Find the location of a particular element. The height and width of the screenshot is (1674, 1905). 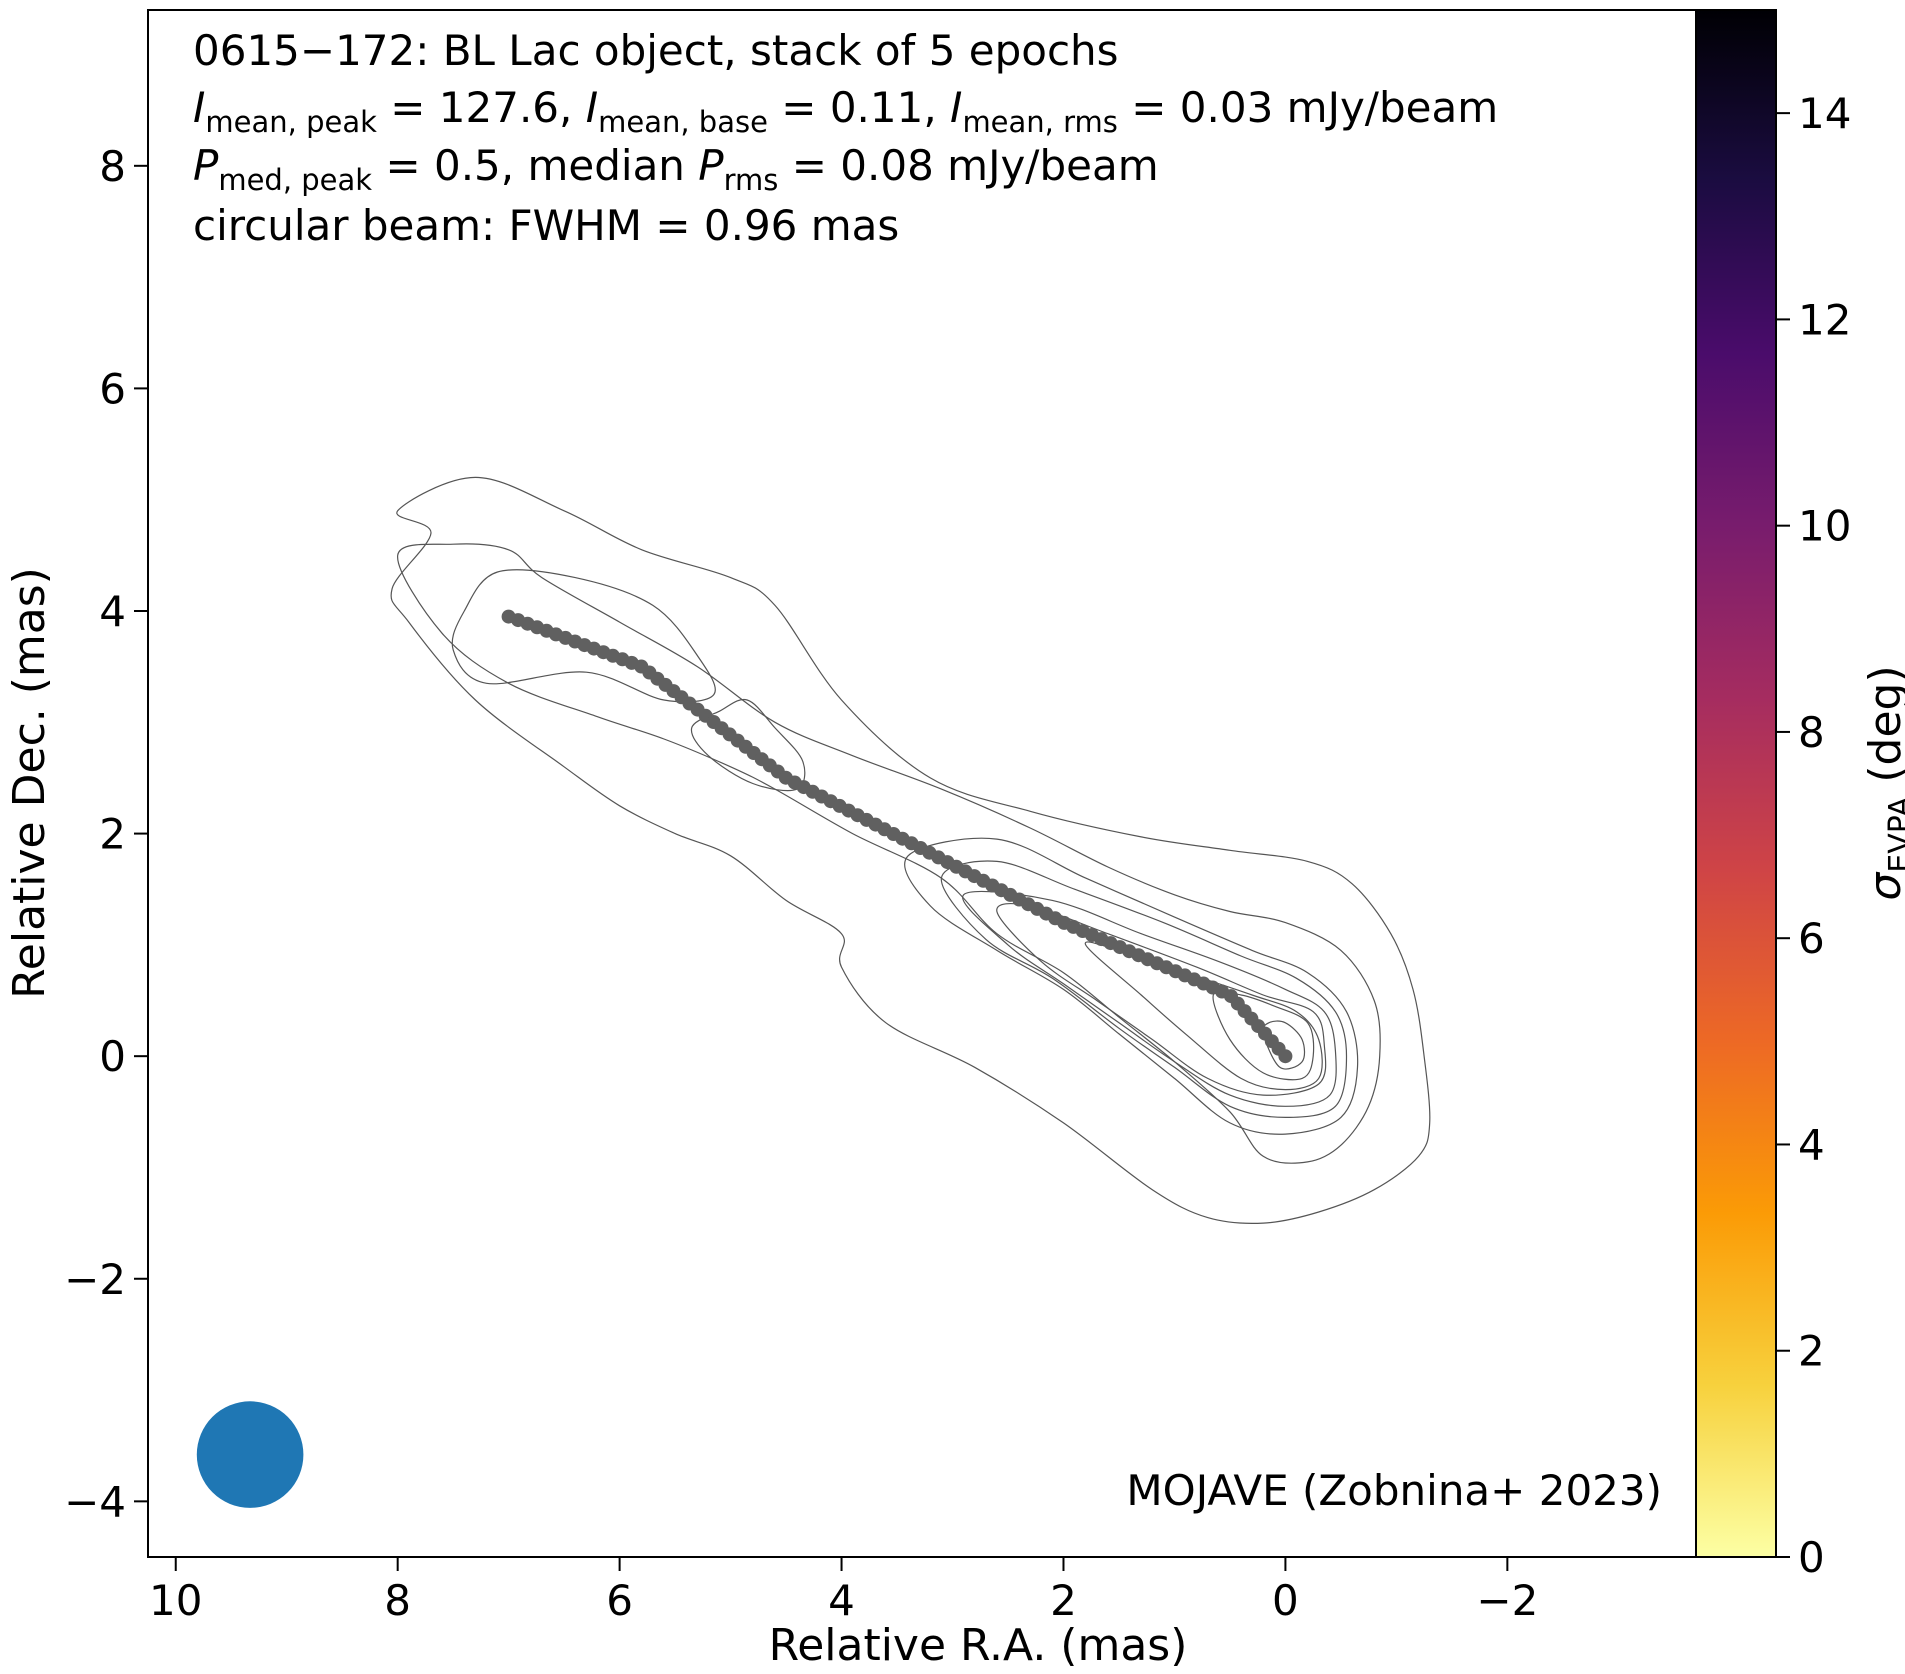

x-tick-label: 2 is located at coordinates (1063, 1600).